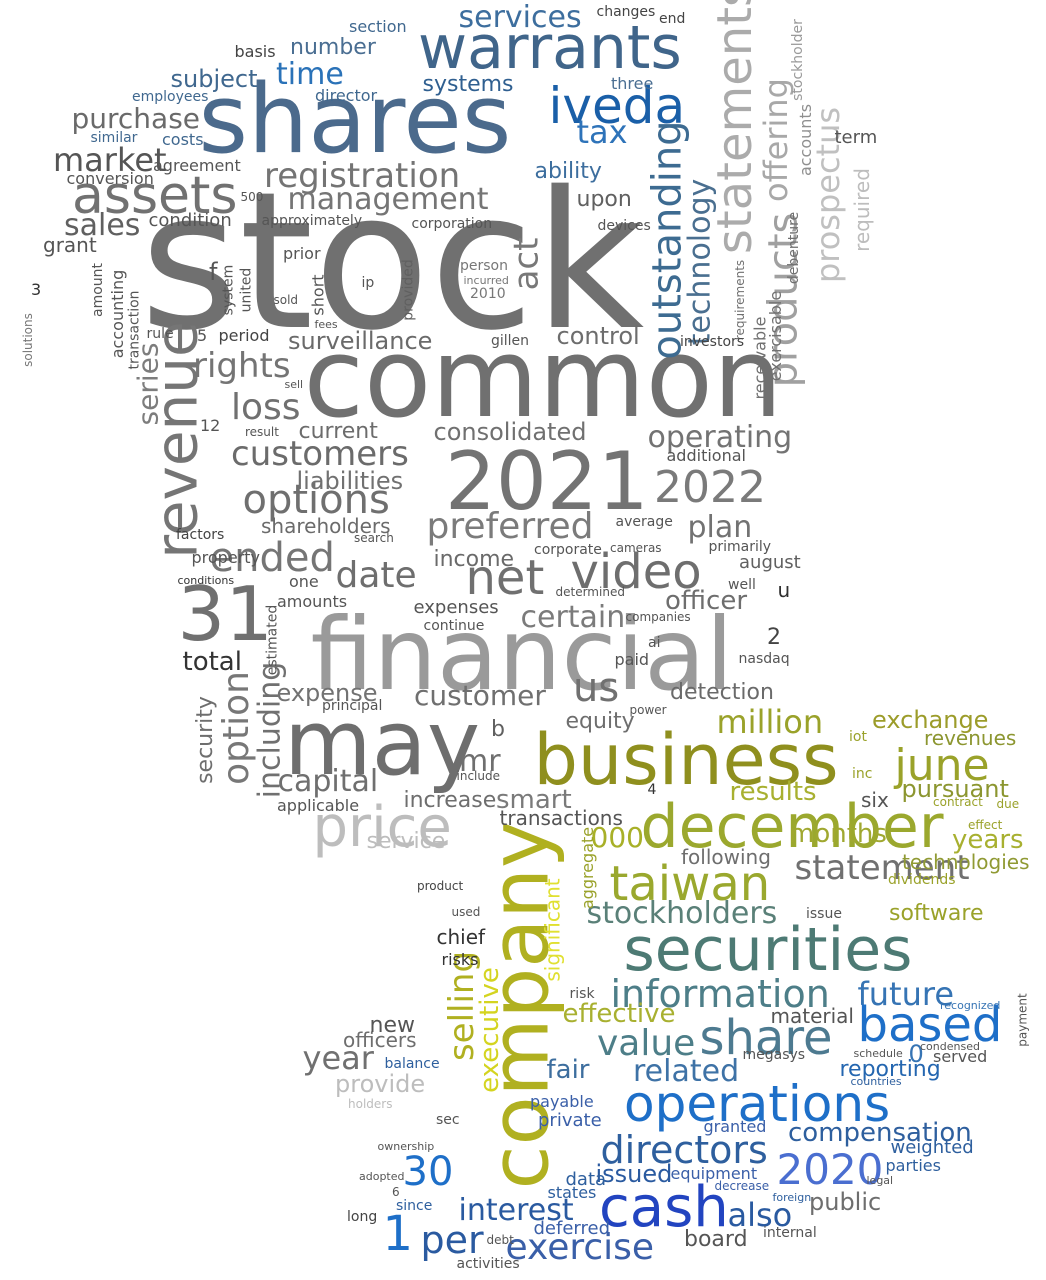 Image resolution: width=1046 pixels, height=1280 pixels. What do you see at coordinates (672, 19) in the screenshot?
I see `cloud-word: end` at bounding box center [672, 19].